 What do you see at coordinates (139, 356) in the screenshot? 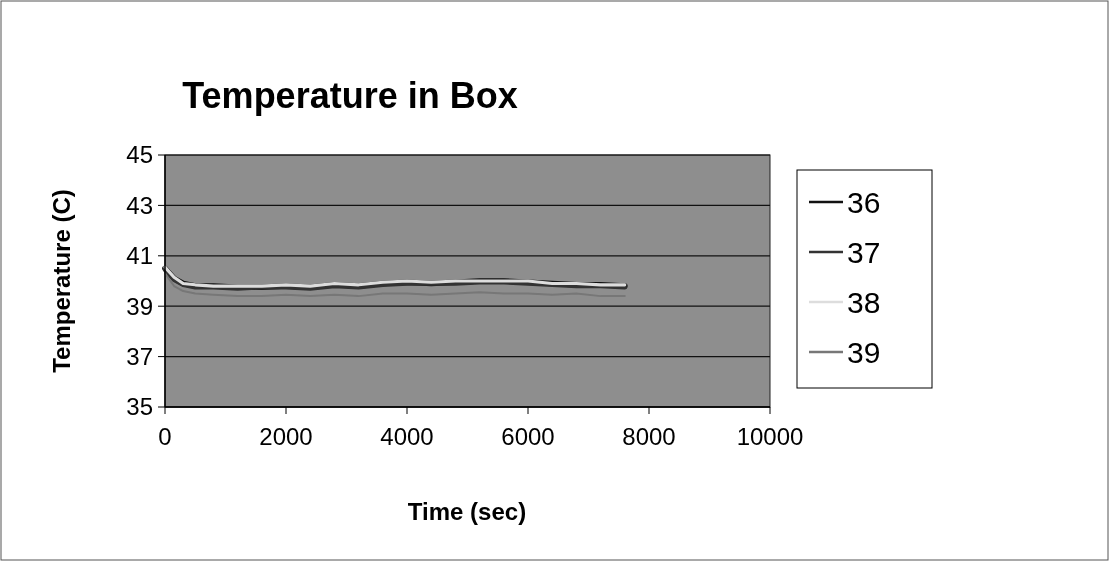
I see `y-tick-label: 37` at bounding box center [139, 356].